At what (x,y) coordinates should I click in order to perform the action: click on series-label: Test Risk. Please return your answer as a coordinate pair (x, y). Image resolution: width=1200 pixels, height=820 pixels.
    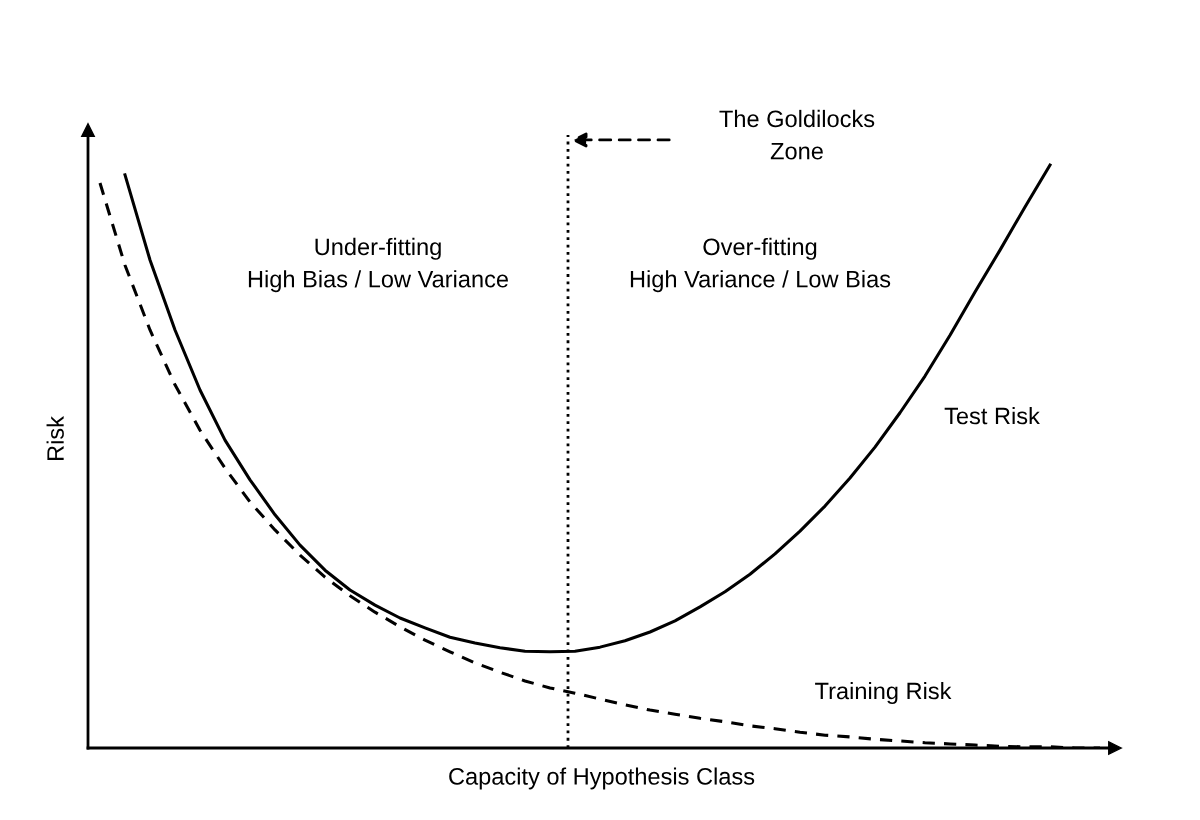
    Looking at the image, I should click on (992, 415).